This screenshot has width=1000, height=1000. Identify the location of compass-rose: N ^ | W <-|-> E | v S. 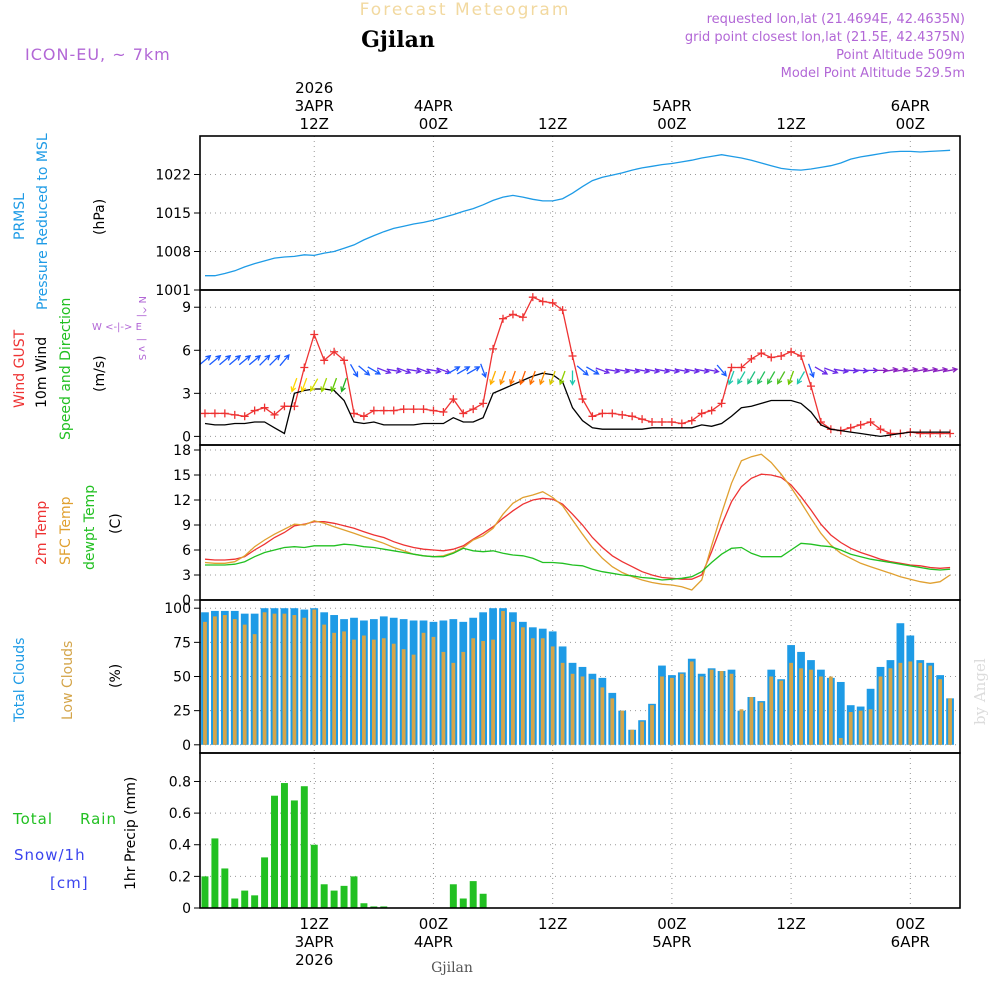
(119, 328).